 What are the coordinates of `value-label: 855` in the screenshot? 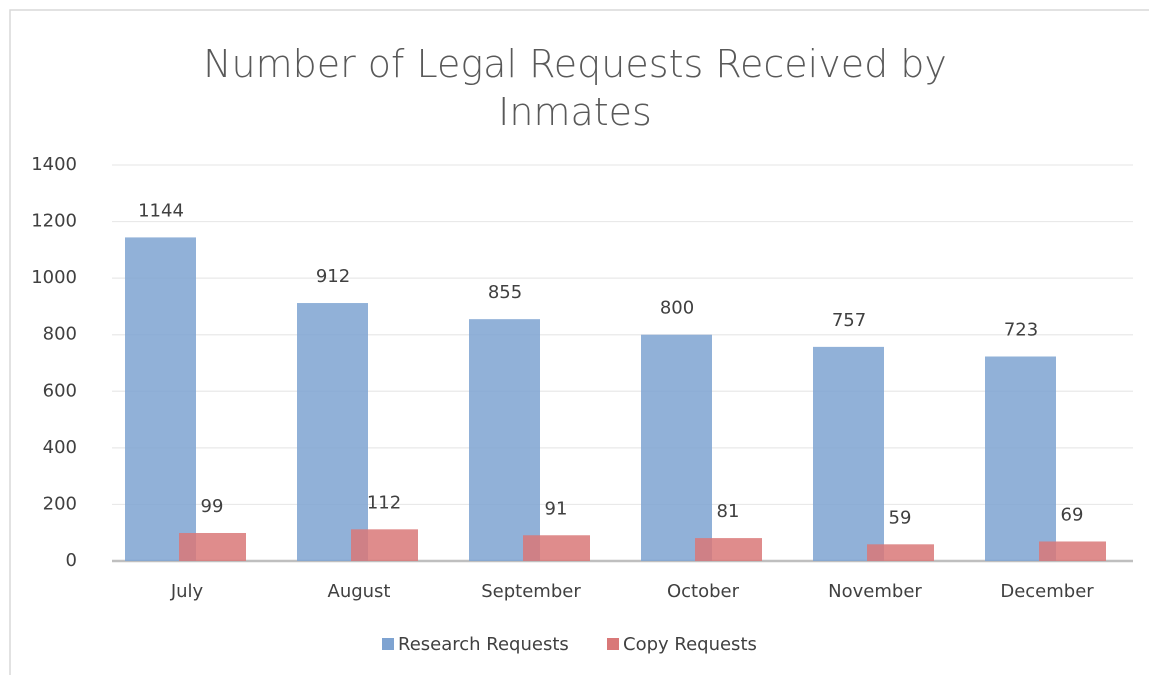 It's located at (505, 292).